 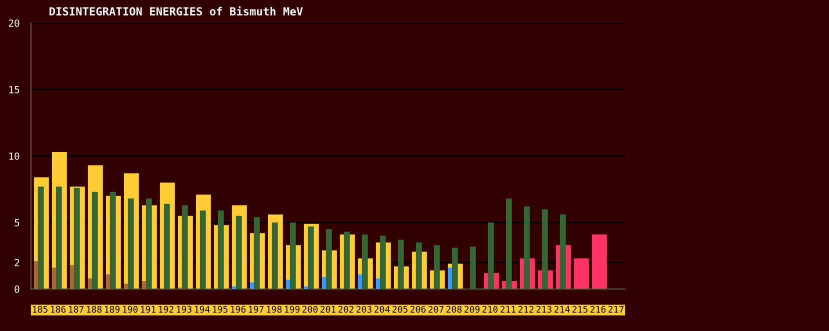 What do you see at coordinates (544, 309) in the screenshot?
I see `x-tick-label: 213` at bounding box center [544, 309].